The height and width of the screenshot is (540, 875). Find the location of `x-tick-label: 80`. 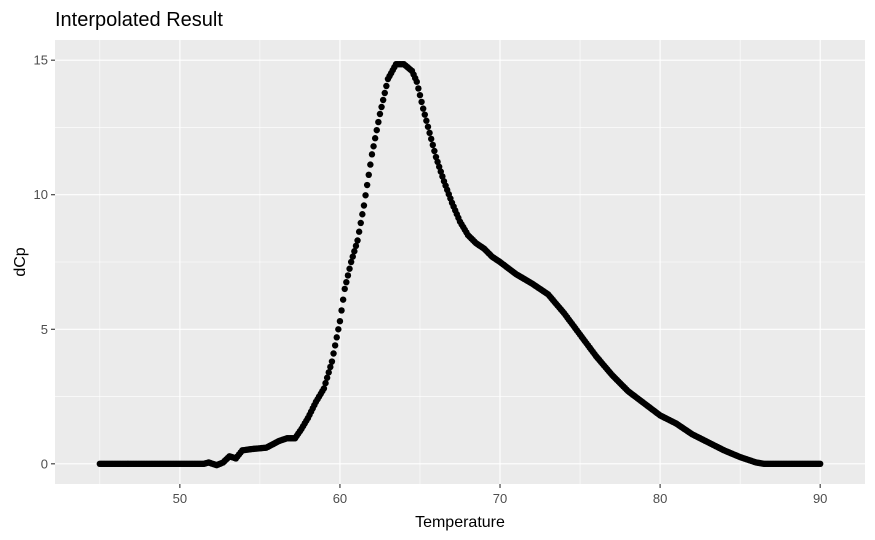

x-tick-label: 80 is located at coordinates (660, 498).